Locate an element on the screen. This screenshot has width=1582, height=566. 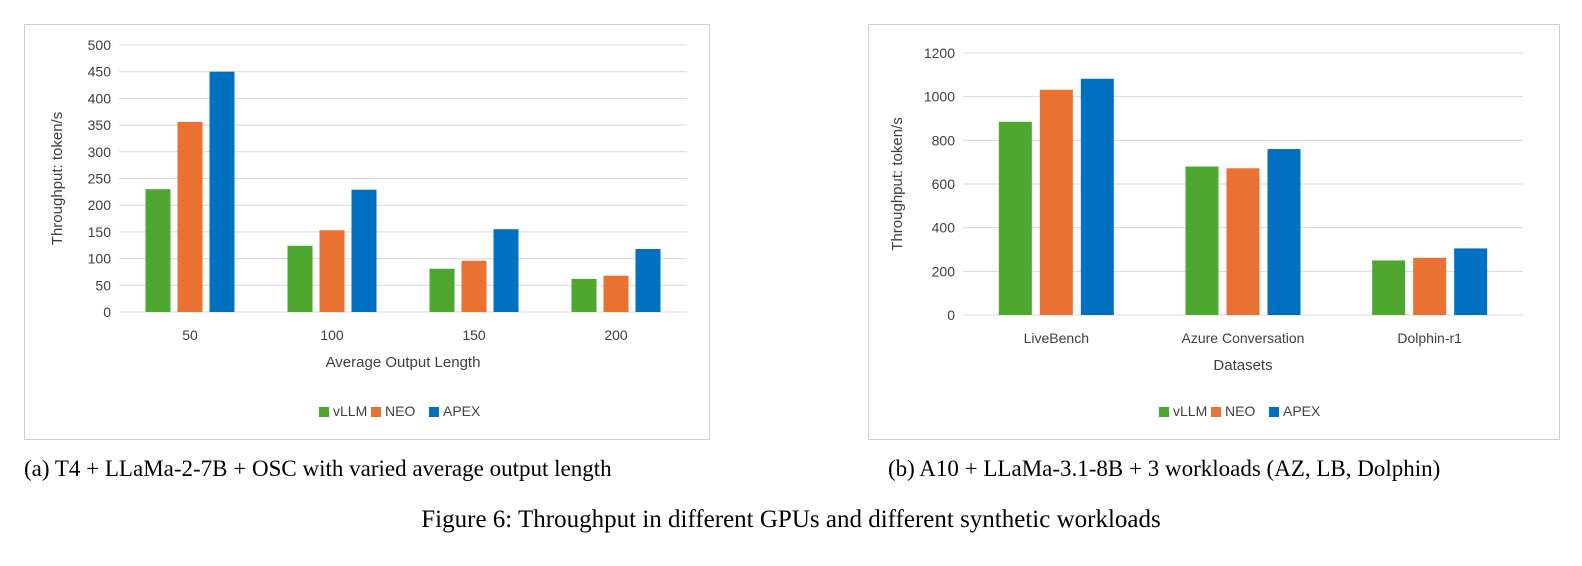
x-tick-label: 150 is located at coordinates (474, 335).